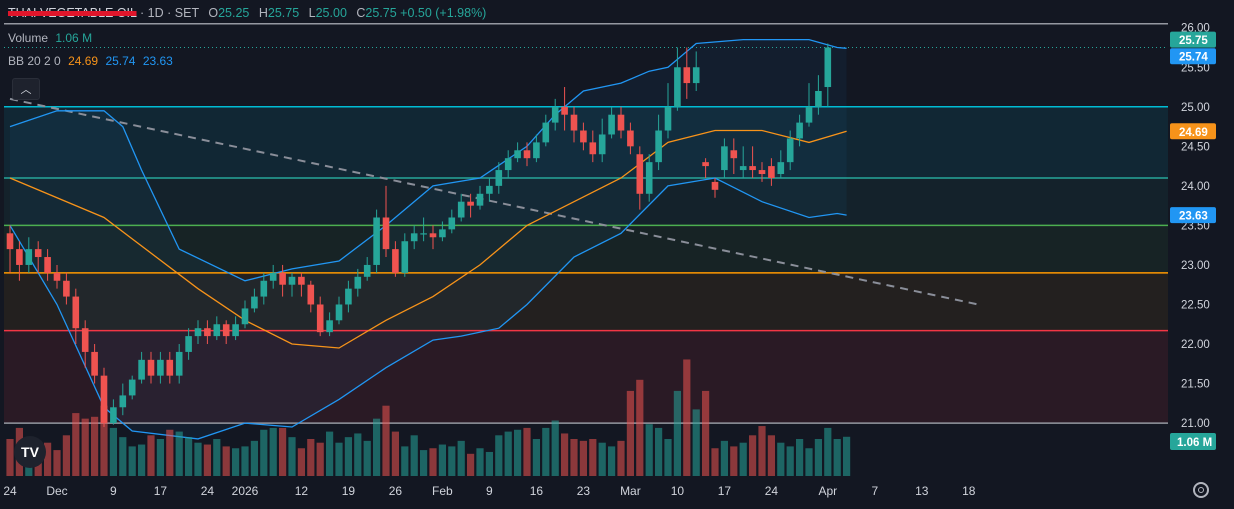 The width and height of the screenshot is (1234, 509). I want to click on x-tick-label: 9, so click(113, 491).